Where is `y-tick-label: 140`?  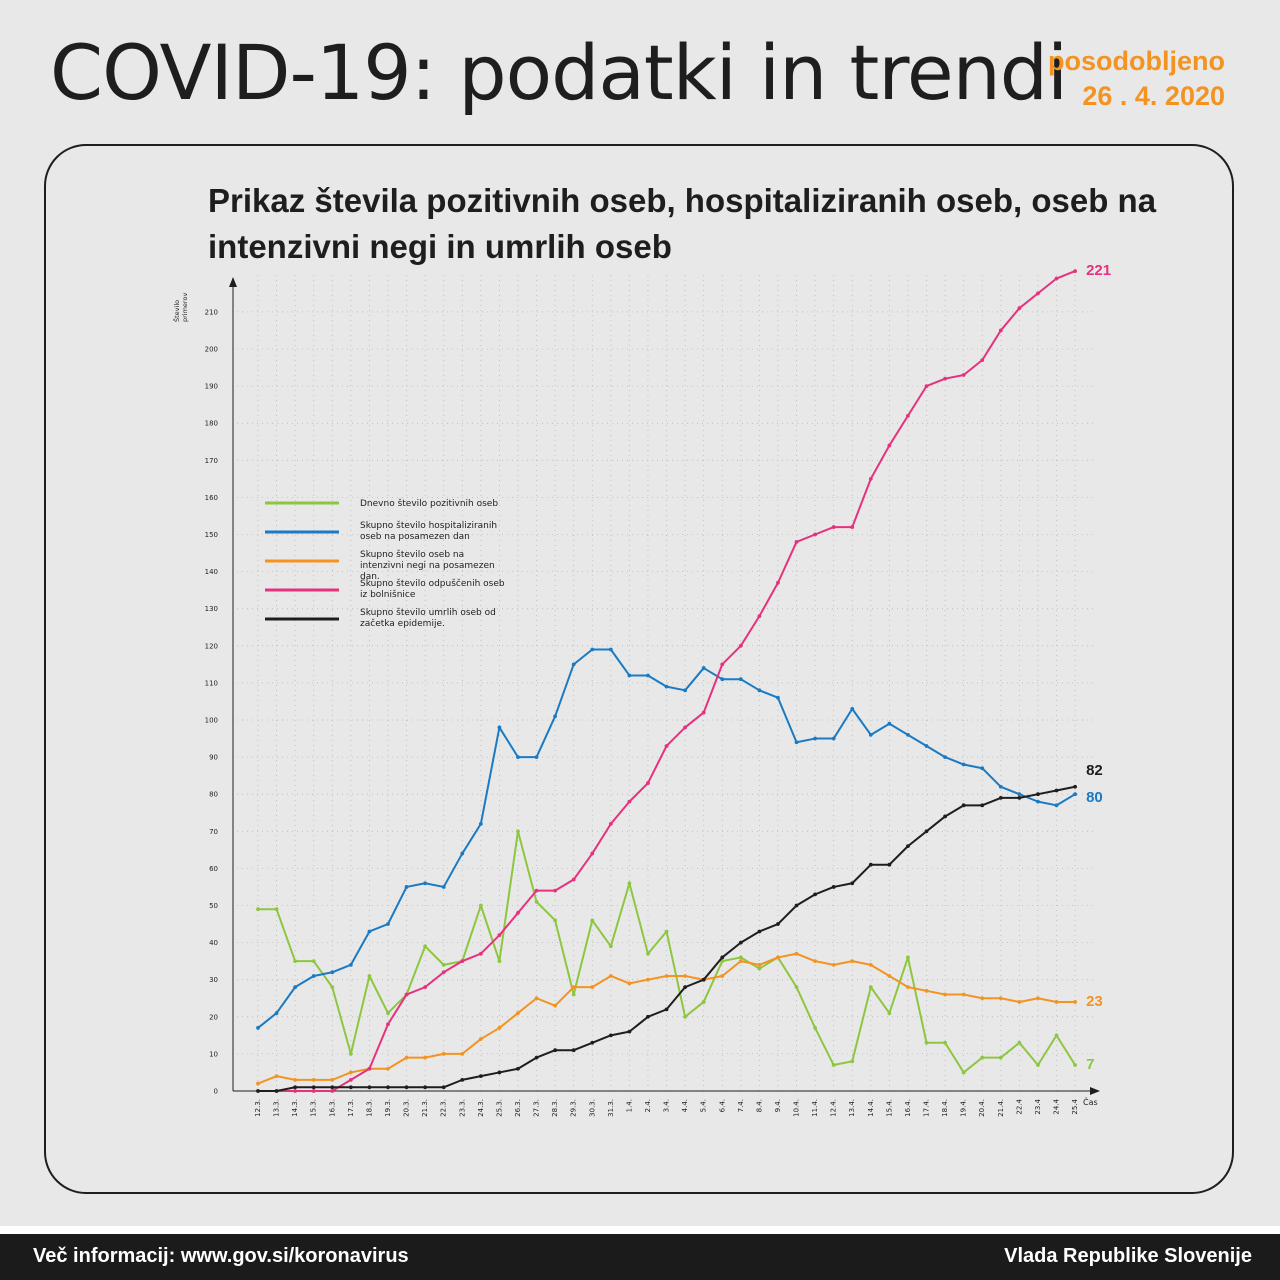
y-tick-label: 140 is located at coordinates (211, 572).